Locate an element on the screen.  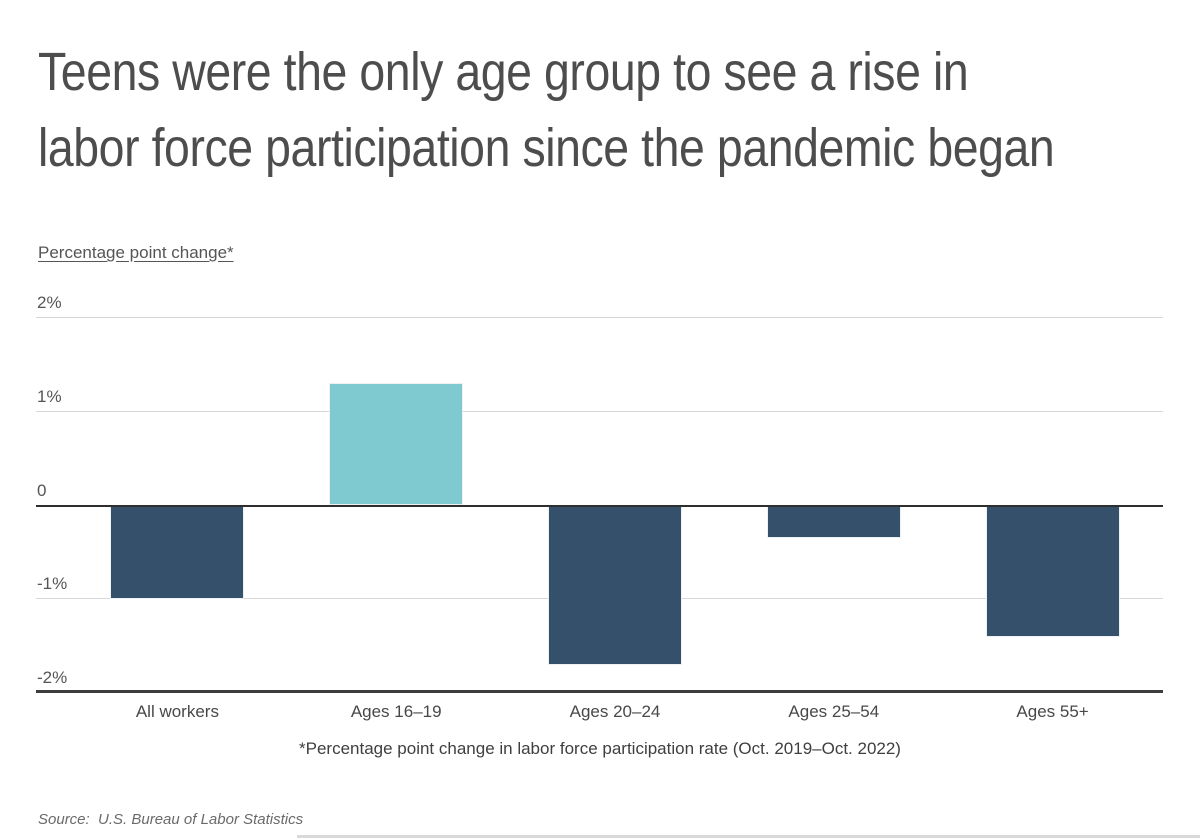
bar-all-workers is located at coordinates (177, 552).